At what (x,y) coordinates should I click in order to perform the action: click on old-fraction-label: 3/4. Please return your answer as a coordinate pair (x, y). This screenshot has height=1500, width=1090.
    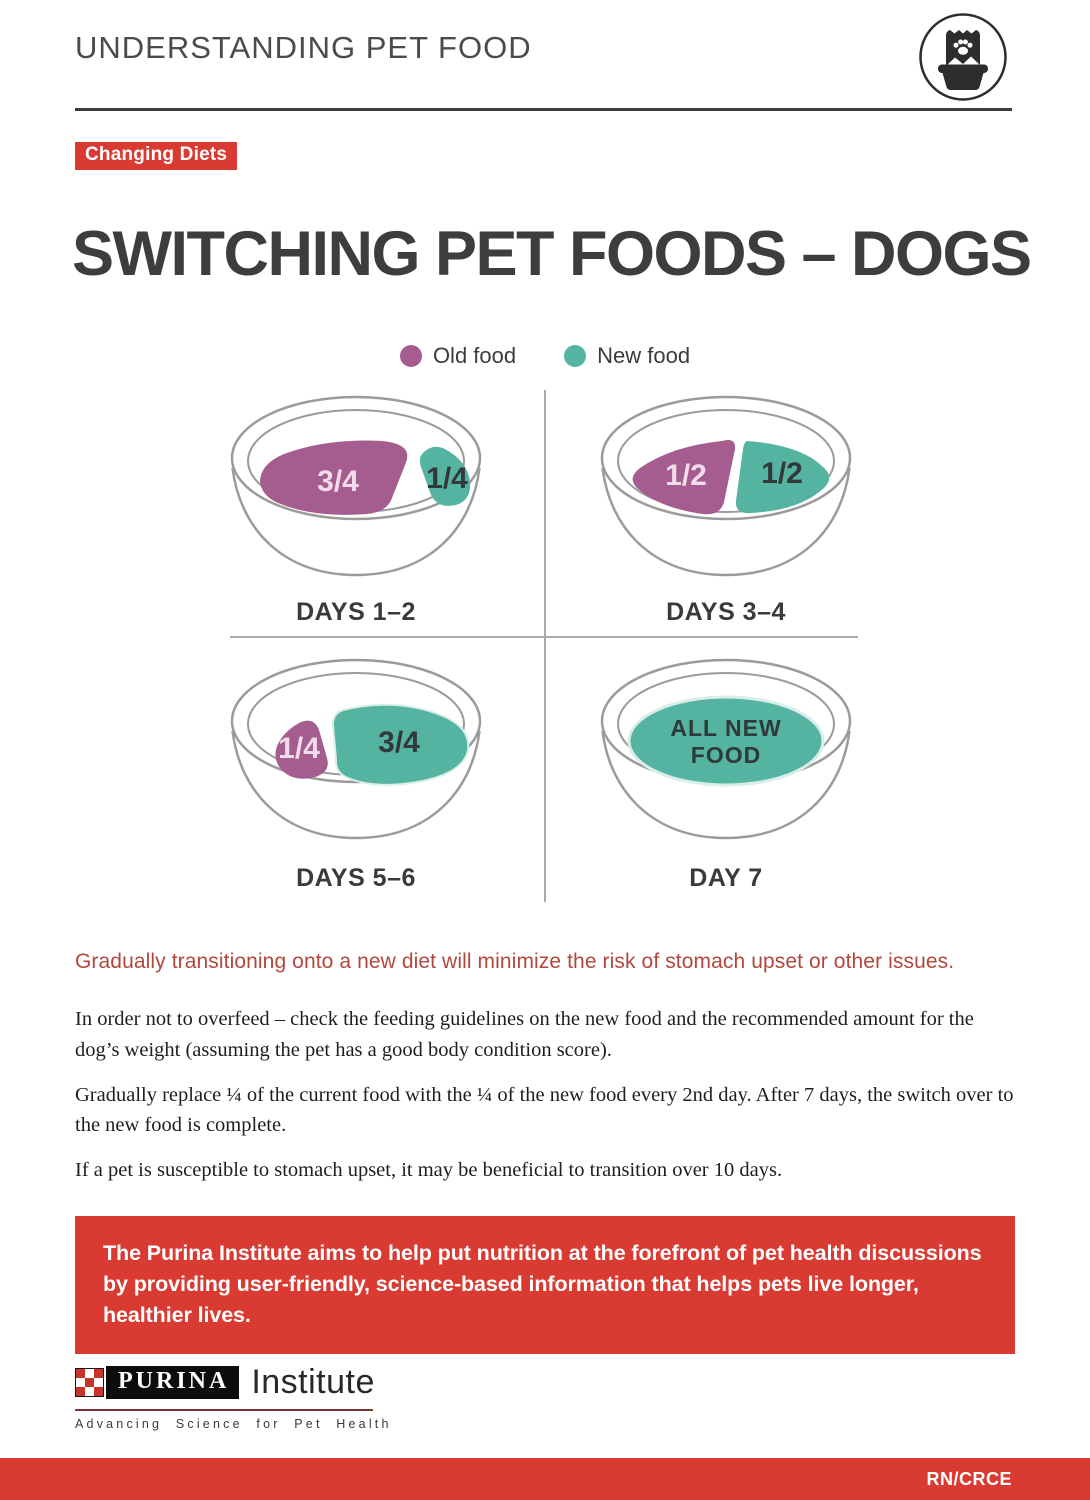
    Looking at the image, I should click on (338, 481).